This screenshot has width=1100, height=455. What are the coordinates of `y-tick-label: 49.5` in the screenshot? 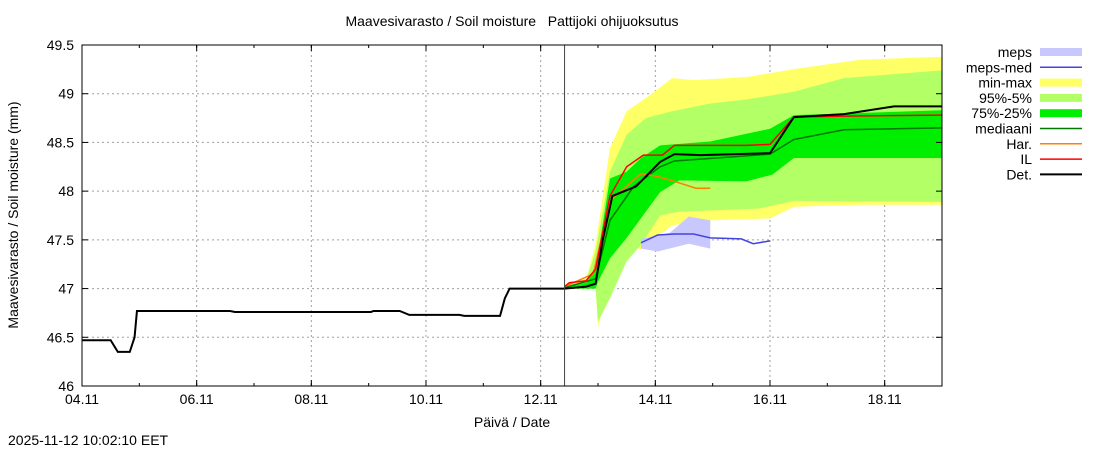 It's located at (60, 45).